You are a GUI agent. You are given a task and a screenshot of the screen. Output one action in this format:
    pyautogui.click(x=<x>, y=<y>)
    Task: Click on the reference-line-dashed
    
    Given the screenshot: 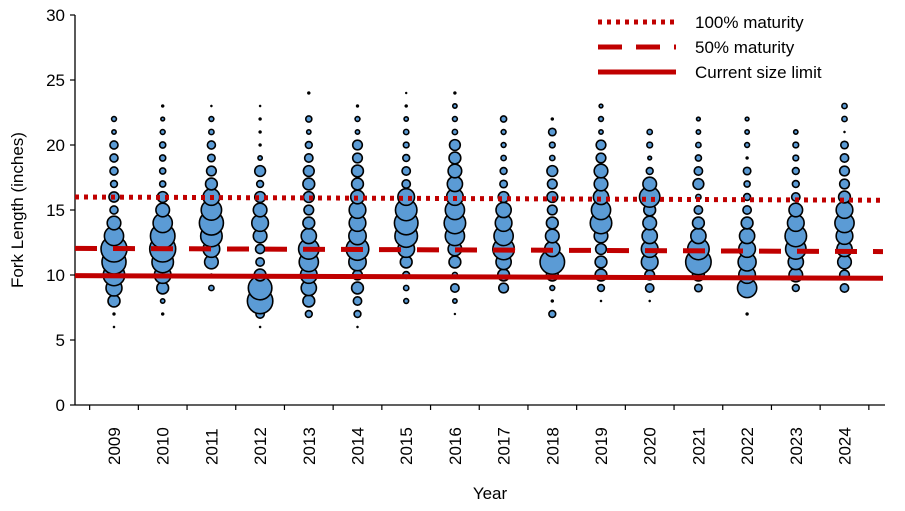 What is the action you would take?
    pyautogui.click(x=479, y=250)
    